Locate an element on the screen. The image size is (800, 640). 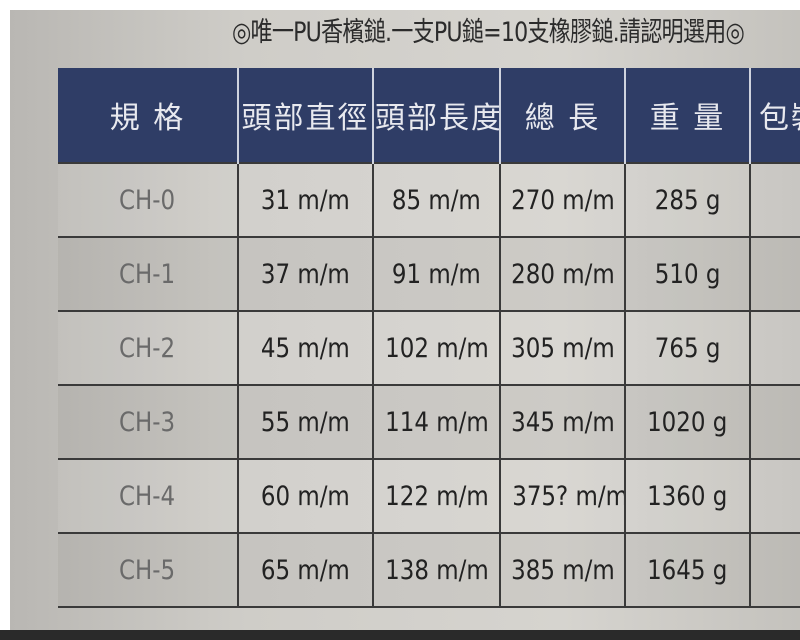
table-row: CH-2 45 m/m 102 m/m 305 m/m 765 g is located at coordinates (429, 347).